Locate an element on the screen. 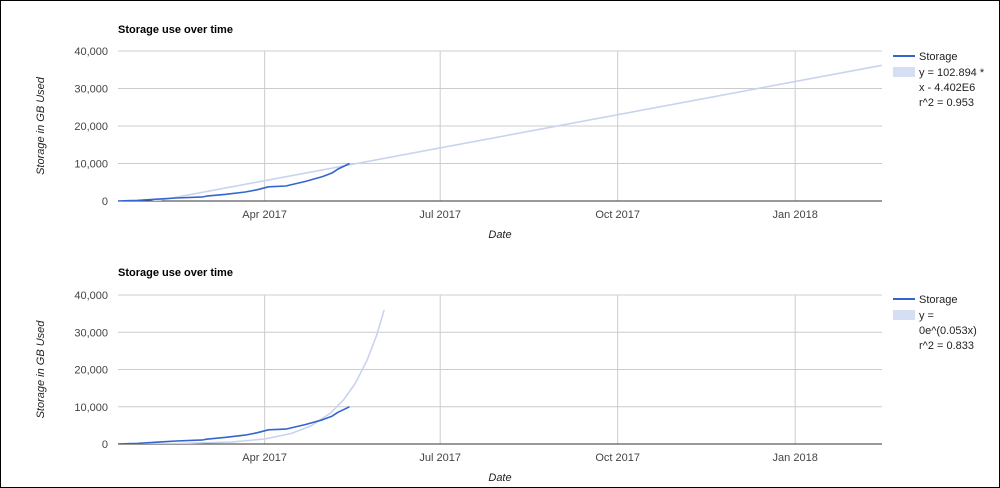 The height and width of the screenshot is (488, 1000). legend-label-trendline: 0e^(0.053x) is located at coordinates (948, 331).